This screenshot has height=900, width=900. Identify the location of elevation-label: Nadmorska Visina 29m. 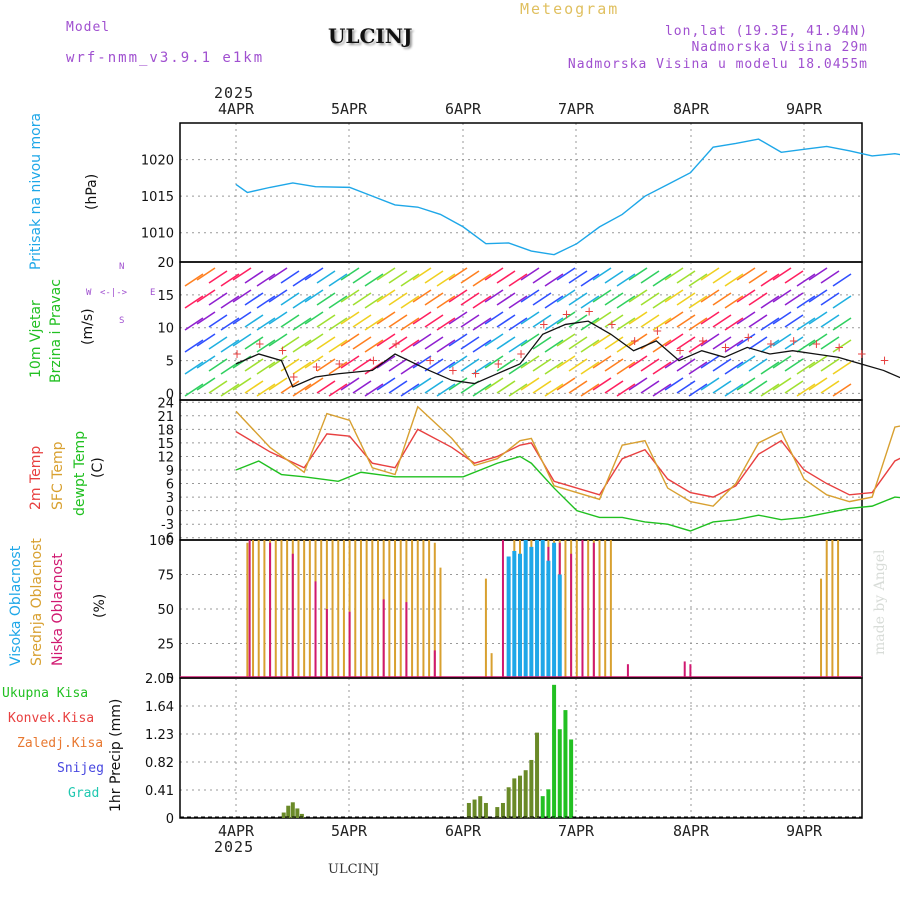
(779, 47).